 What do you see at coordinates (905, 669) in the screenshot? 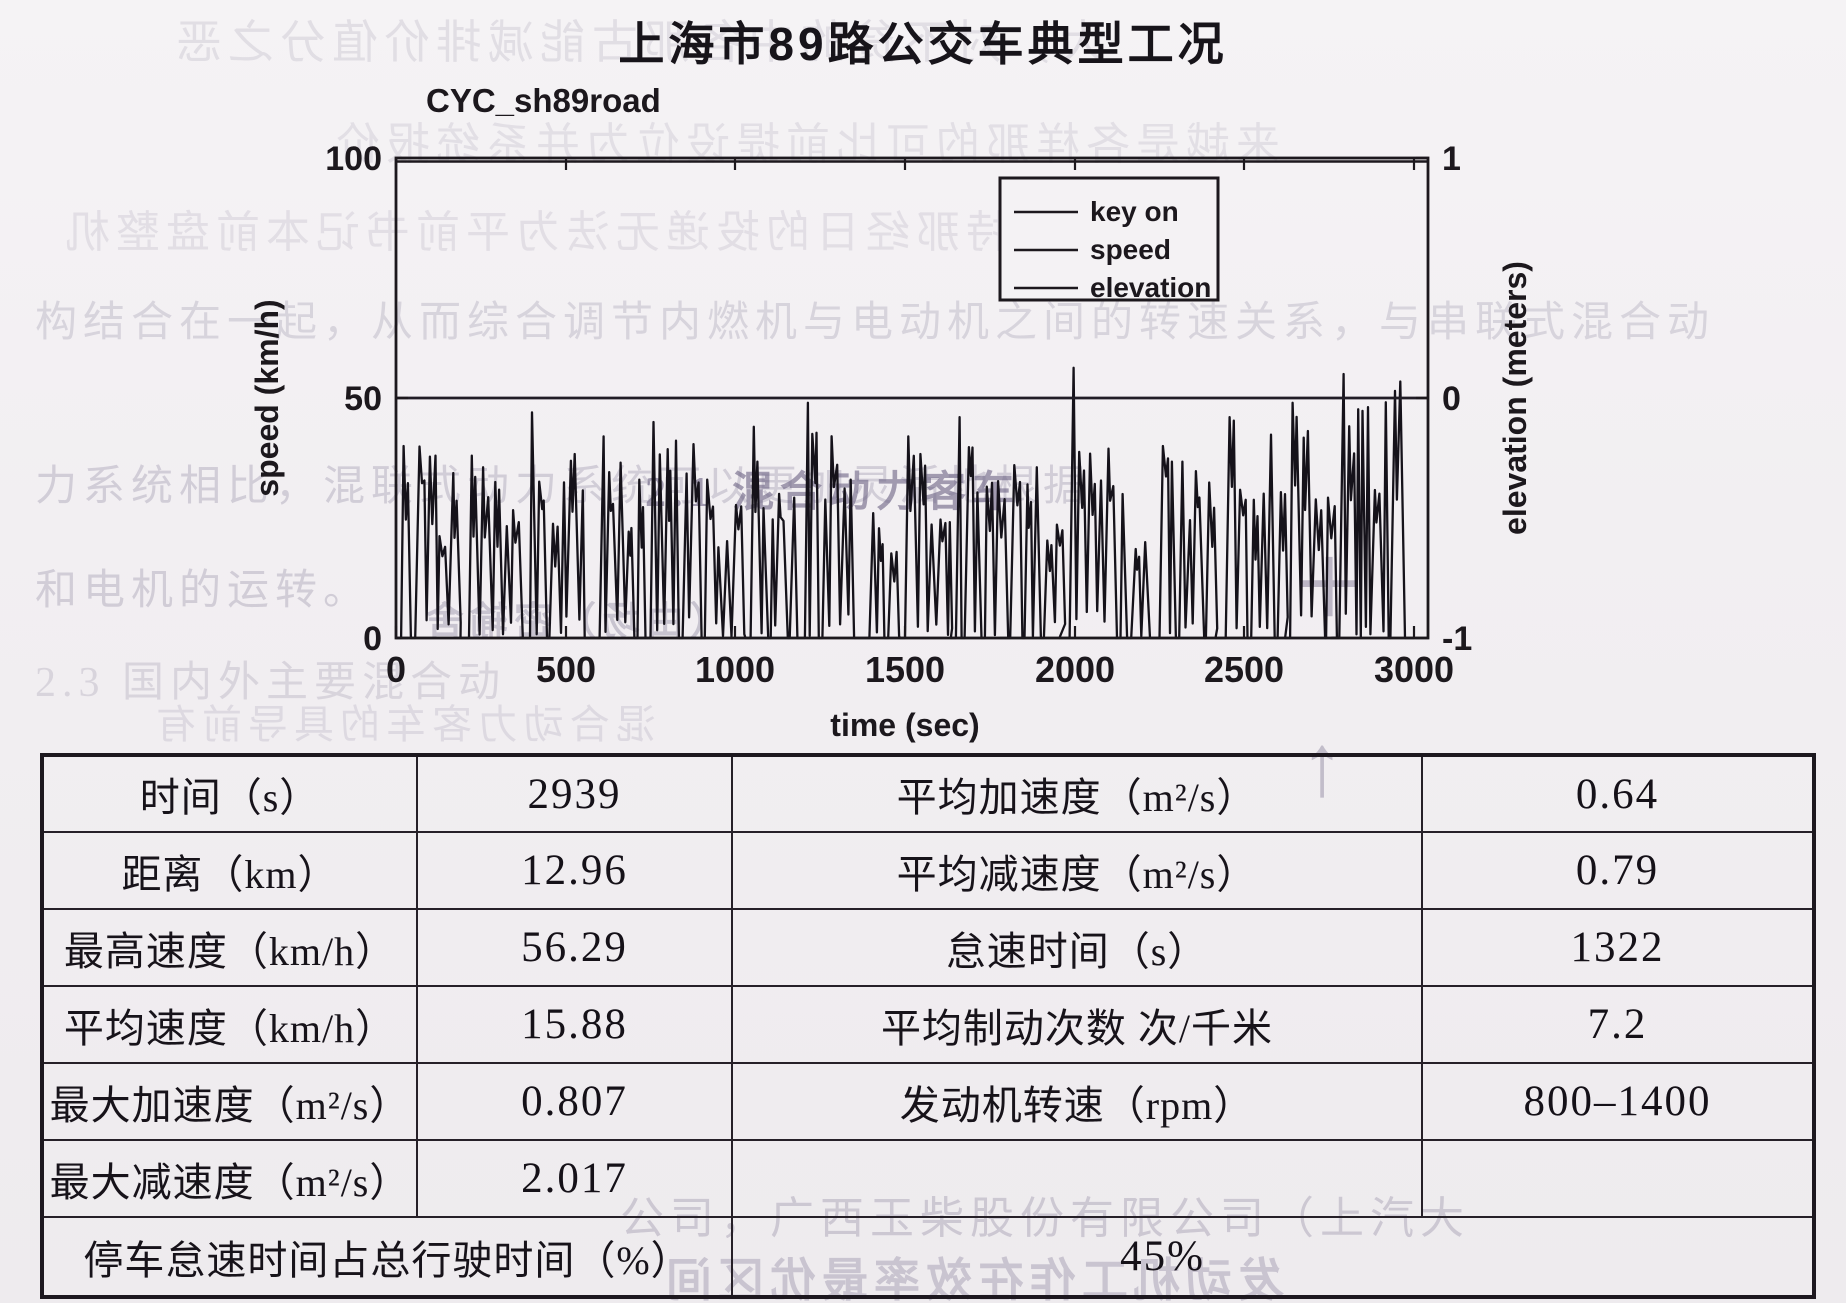
I see `x-tick-1500: 1500` at bounding box center [905, 669].